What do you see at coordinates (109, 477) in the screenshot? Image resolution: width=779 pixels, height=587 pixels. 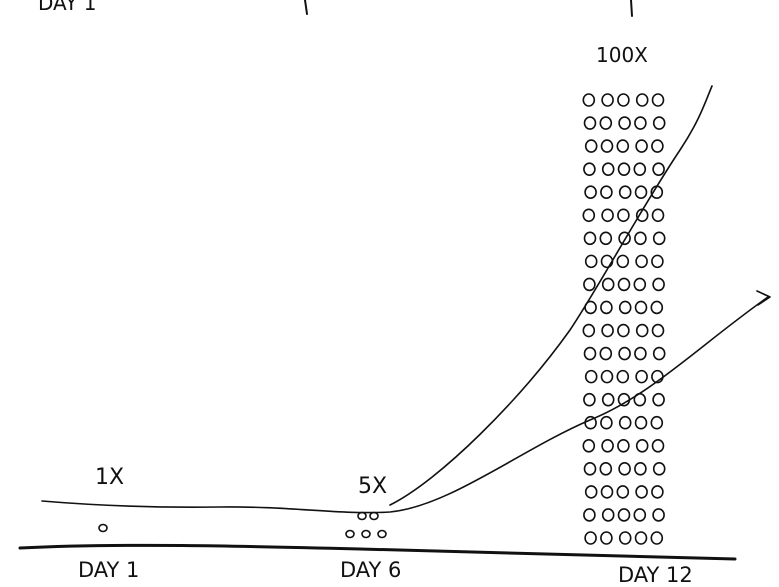 I see `multiplier-label-day1: 1X` at bounding box center [109, 477].